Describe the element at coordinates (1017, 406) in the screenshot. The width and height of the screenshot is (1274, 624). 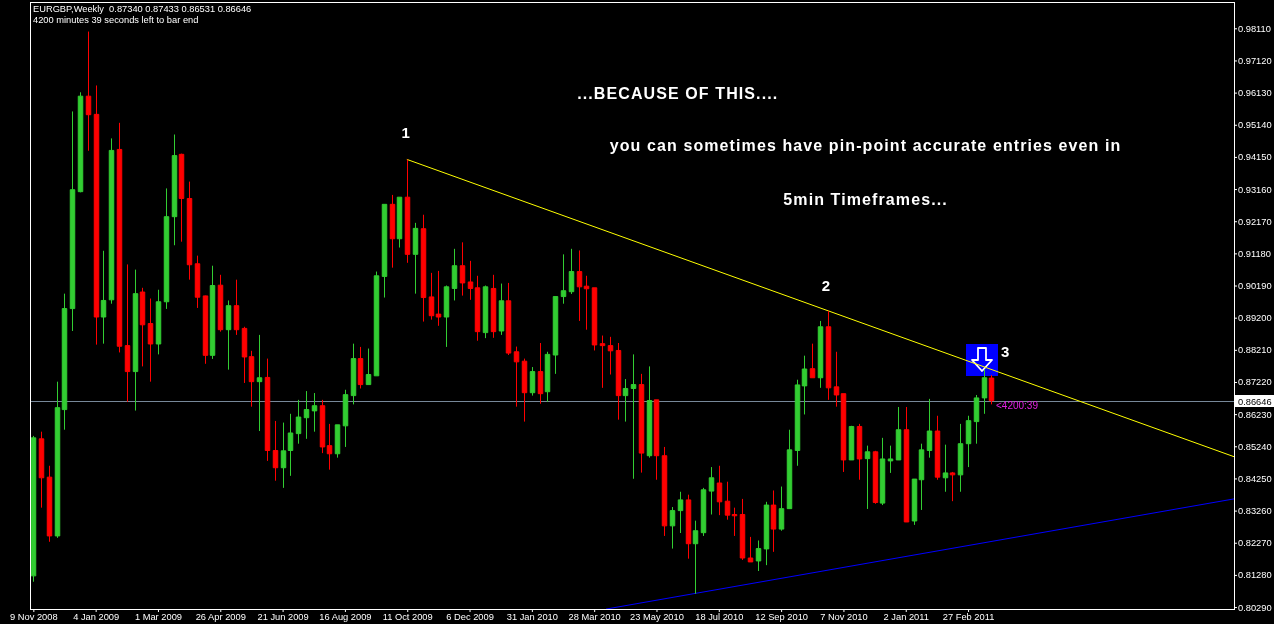
I see `annotation: <4200:39` at that location.